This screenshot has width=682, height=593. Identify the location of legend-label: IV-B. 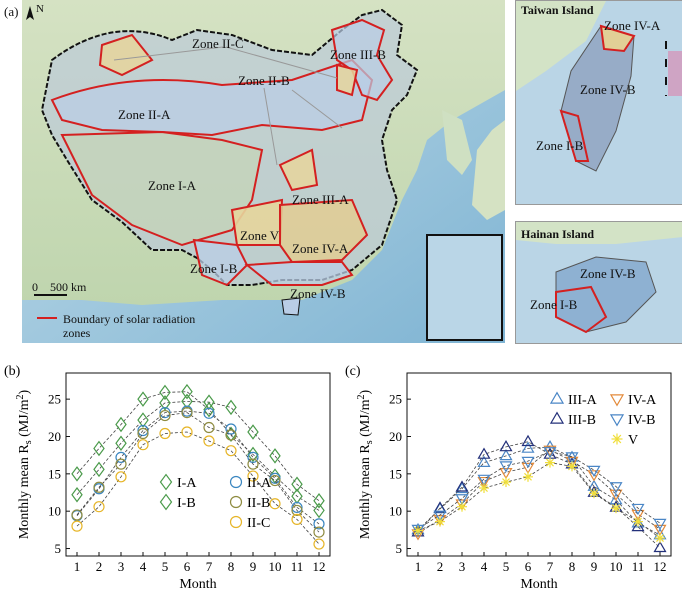
(642, 420).